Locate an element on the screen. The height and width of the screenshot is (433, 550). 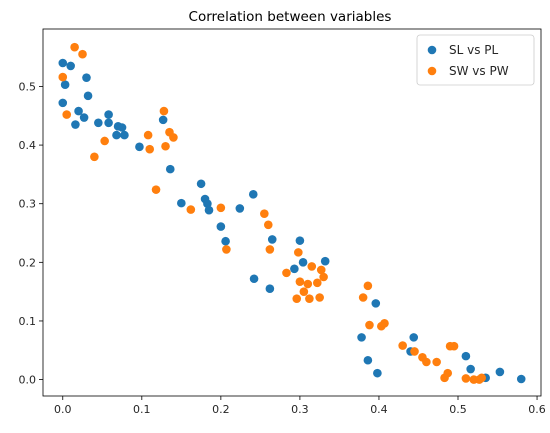
x-tick-label: 0.0 is located at coordinates (63, 409).